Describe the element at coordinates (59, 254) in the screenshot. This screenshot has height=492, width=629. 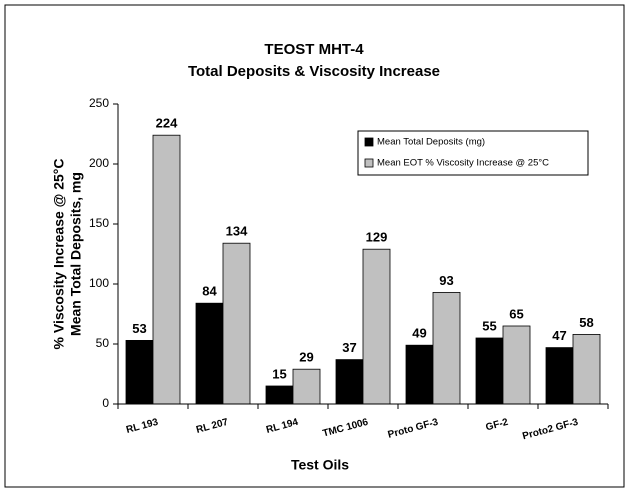
I see `y-axis-label: % Viscosity Increase @ 25°C` at that location.